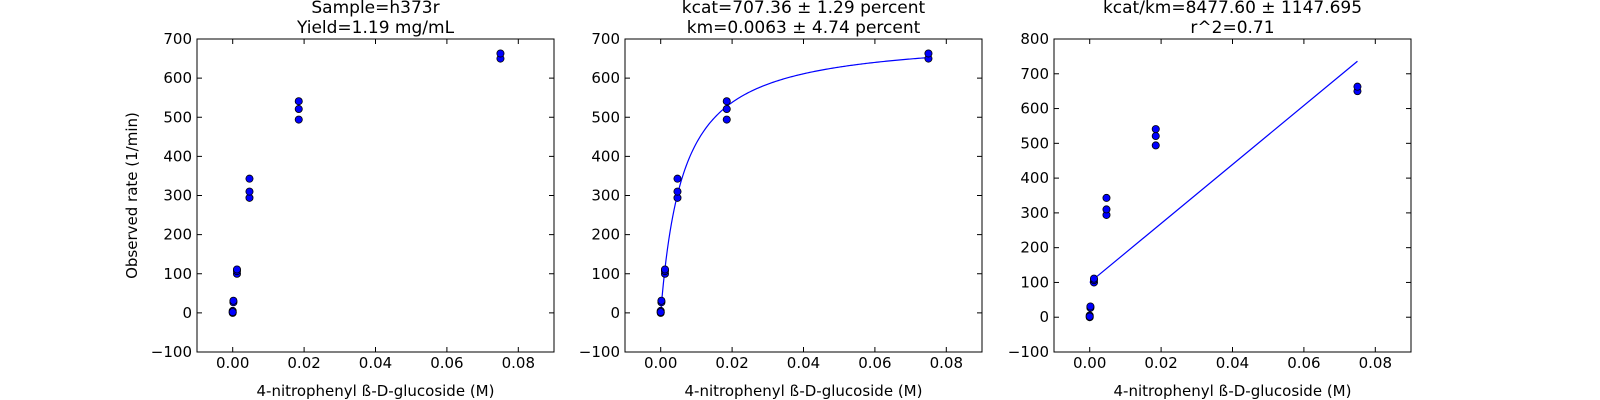 This screenshot has height=400, width=1600. I want to click on chart-title-line-1: Sample=h373r, so click(375, 9).